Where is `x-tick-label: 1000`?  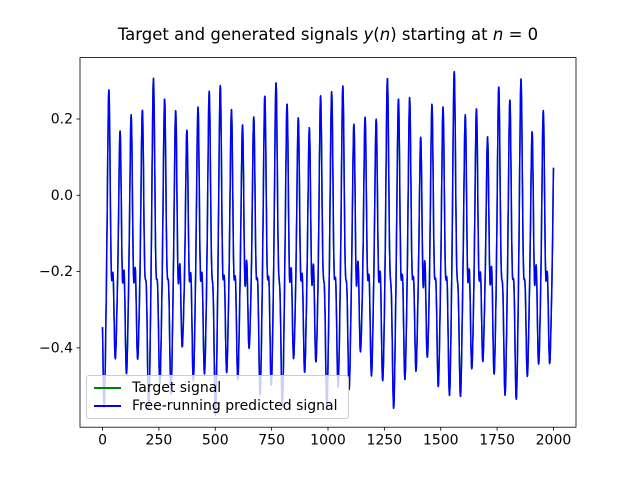
x-tick-label: 1000 is located at coordinates (328, 441).